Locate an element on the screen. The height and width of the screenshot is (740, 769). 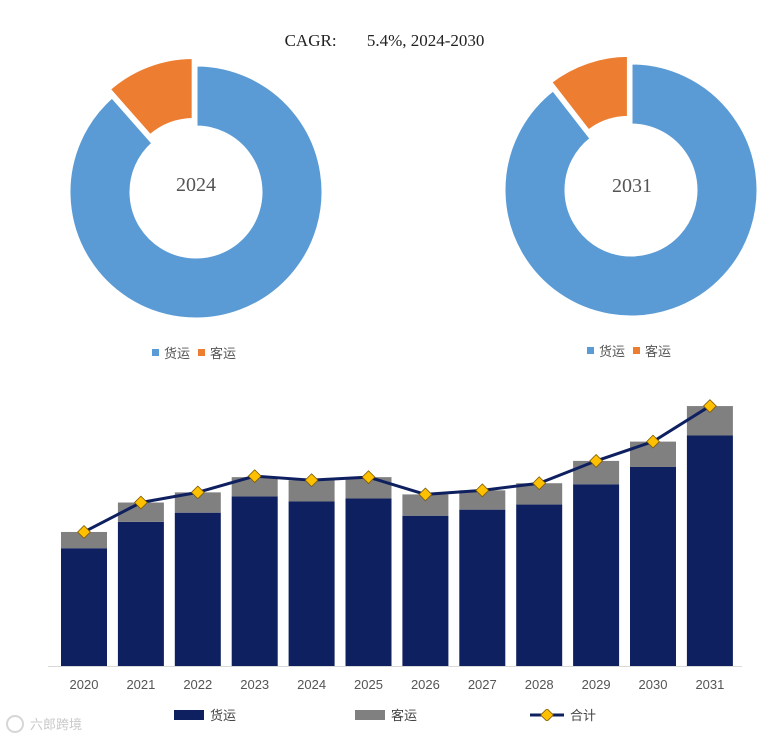
donut-center-label-2031: 2031 is located at coordinates (632, 186).